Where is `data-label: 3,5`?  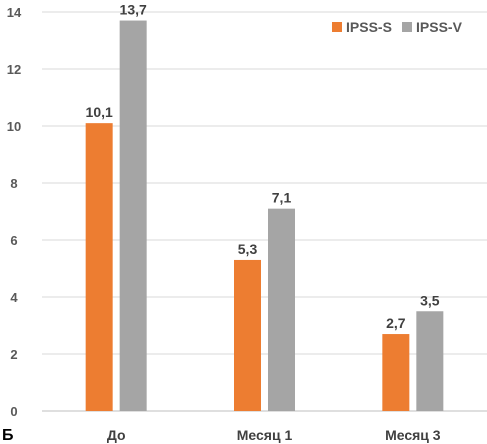
data-label: 3,5 is located at coordinates (430, 300).